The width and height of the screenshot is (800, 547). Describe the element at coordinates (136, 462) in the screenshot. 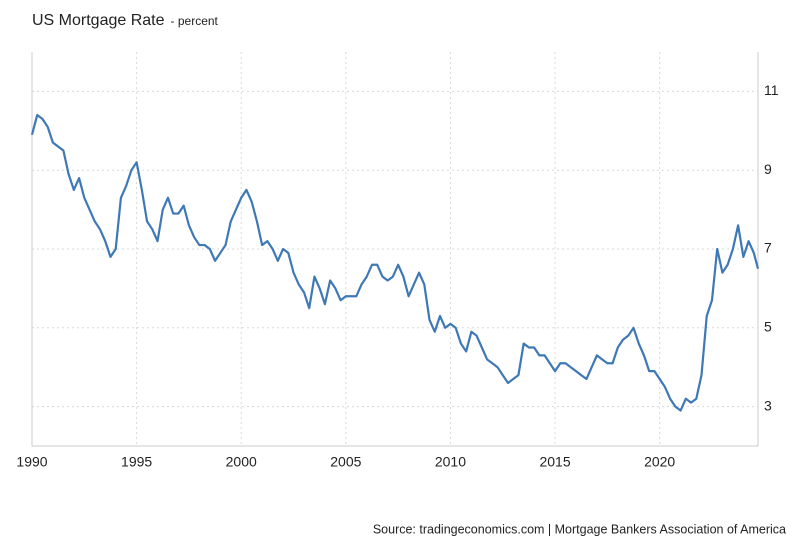

I see `x-tick-label: 1995` at that location.